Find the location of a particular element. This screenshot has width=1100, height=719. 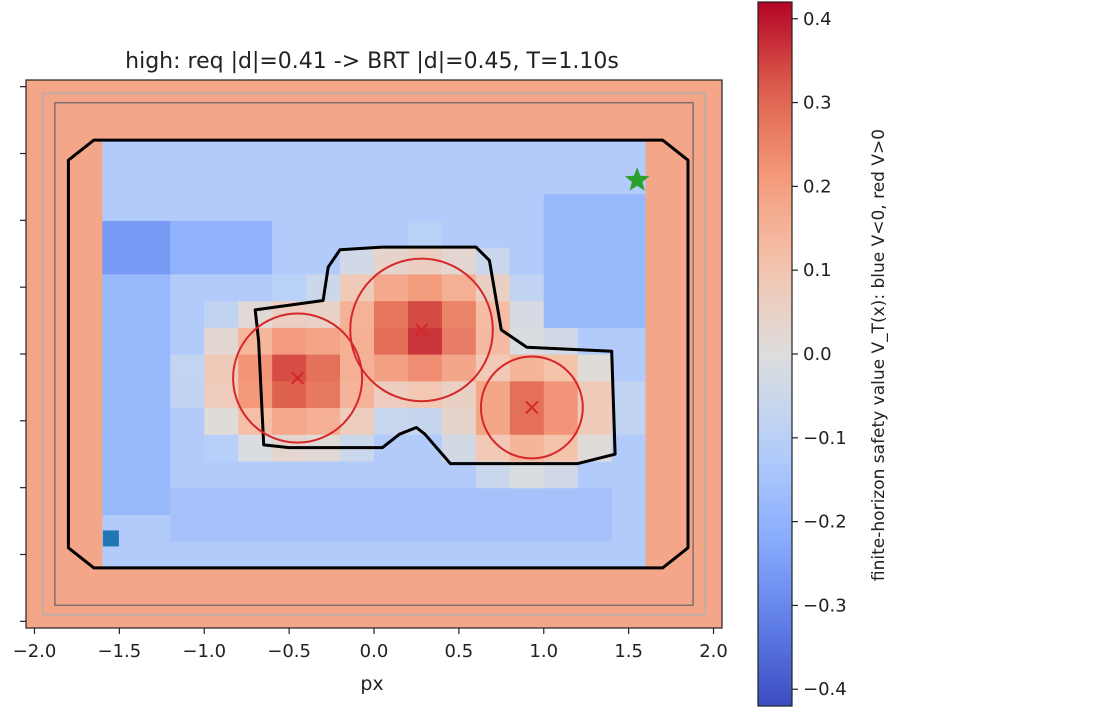

obstacles is located at coordinates (408, 358).